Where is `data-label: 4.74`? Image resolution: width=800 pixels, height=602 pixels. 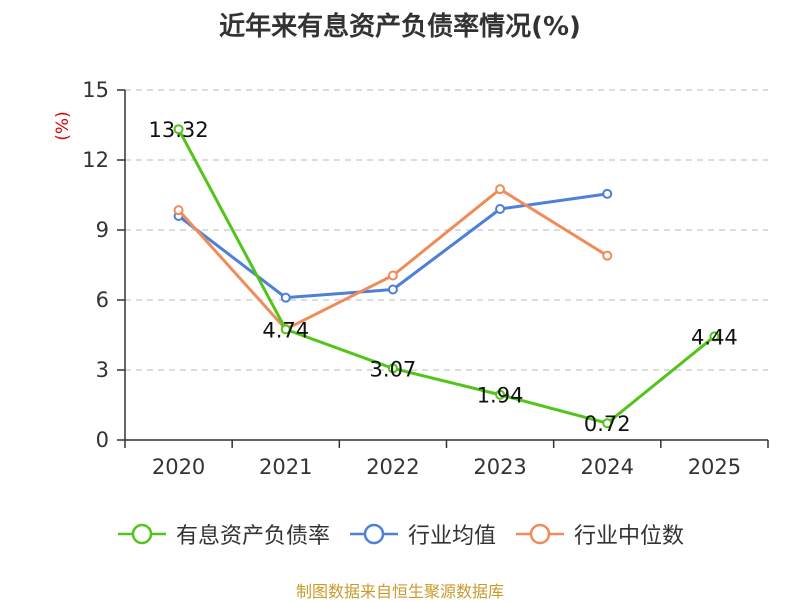
data-label: 4.74 is located at coordinates (285, 330).